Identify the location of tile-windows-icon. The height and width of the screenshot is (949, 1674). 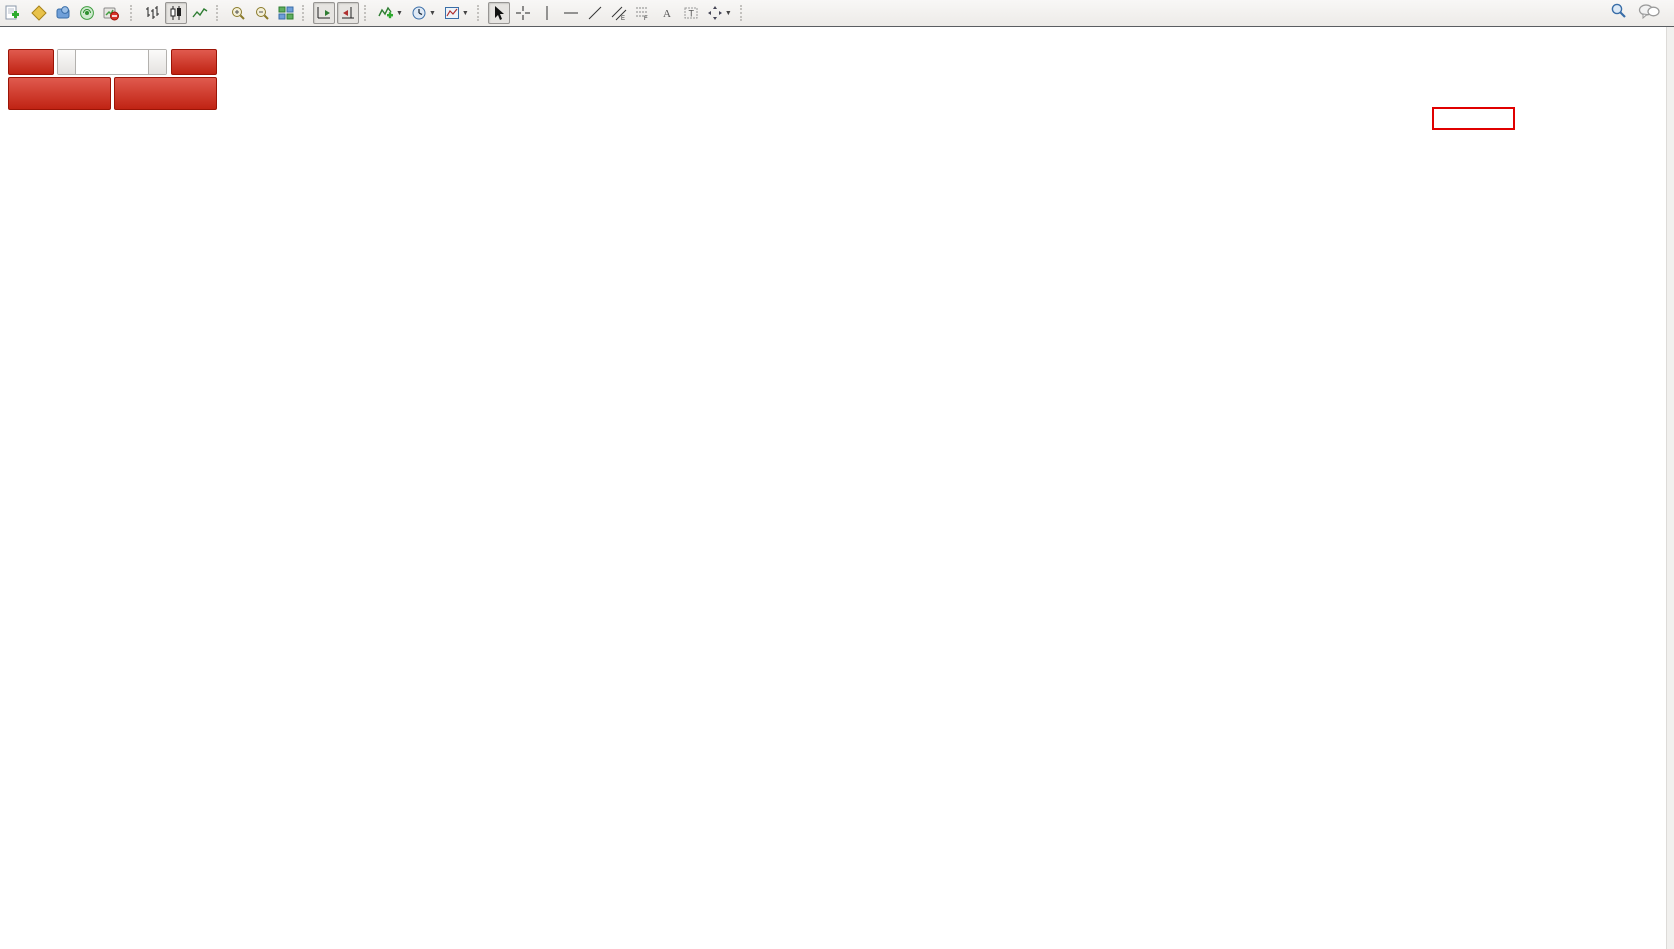
(286, 13).